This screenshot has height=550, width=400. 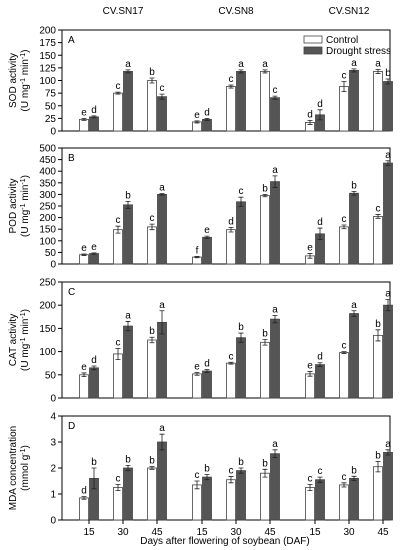 I want to click on column-title: CV.SN12, so click(x=349, y=11).